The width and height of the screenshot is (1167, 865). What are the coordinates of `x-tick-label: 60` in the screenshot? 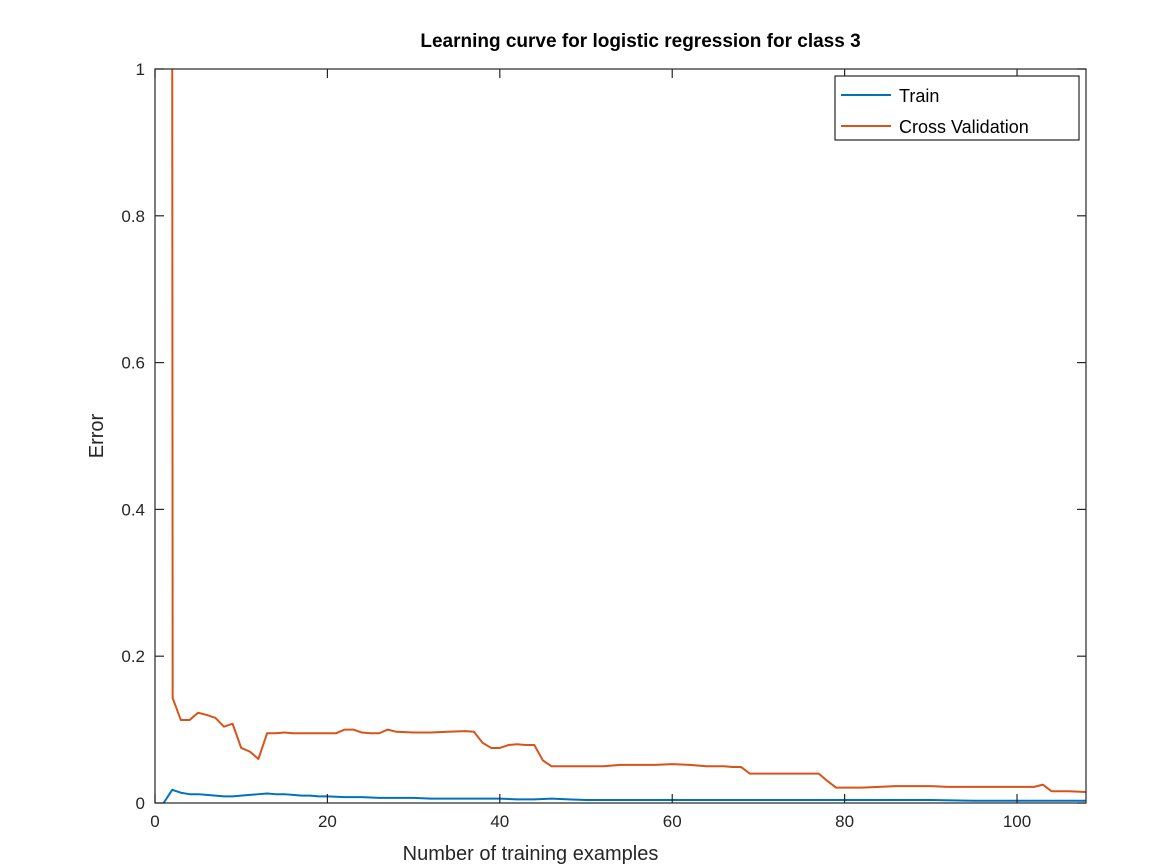 It's located at (672, 821).